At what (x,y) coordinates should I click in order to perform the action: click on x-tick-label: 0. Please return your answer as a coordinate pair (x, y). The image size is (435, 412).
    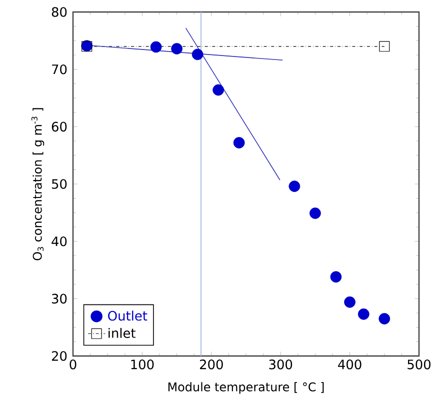
    Looking at the image, I should click on (73, 365).